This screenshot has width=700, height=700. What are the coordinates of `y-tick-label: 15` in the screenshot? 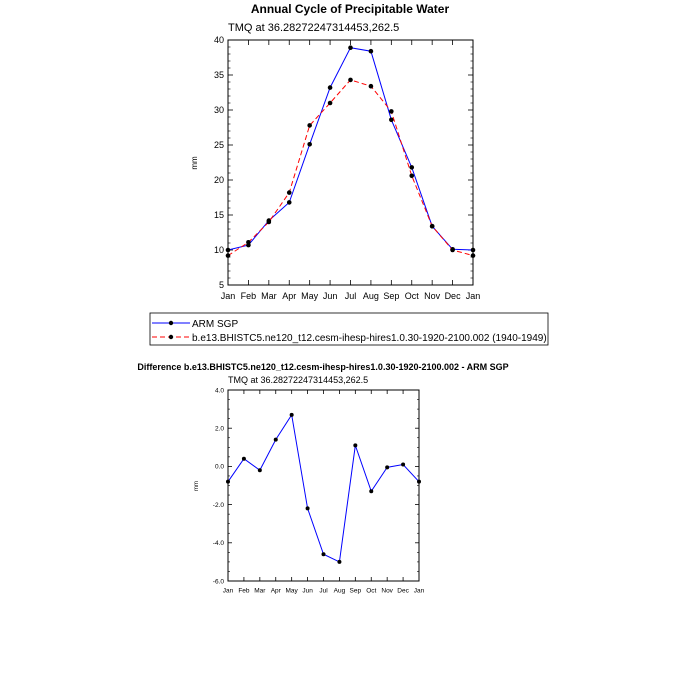 It's located at (219, 215).